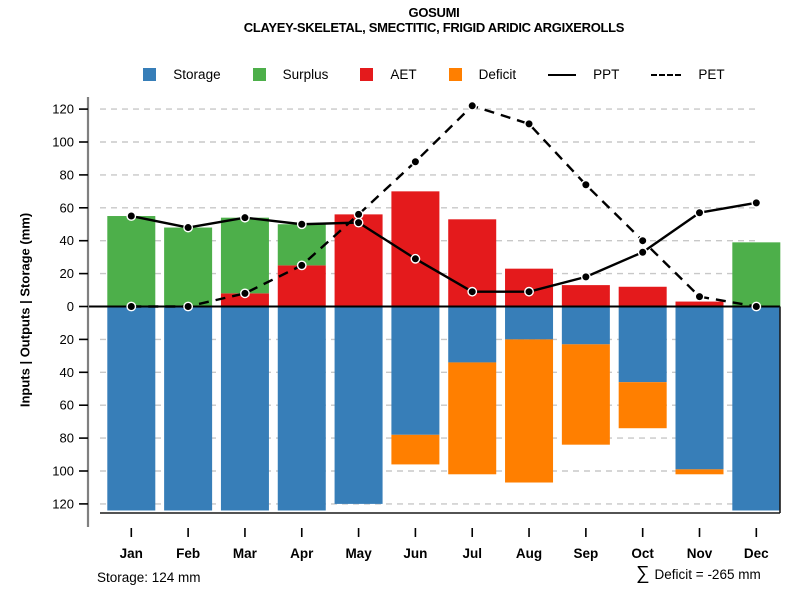  Describe the element at coordinates (472, 334) in the screenshot. I see `bar-storage-jul` at that location.